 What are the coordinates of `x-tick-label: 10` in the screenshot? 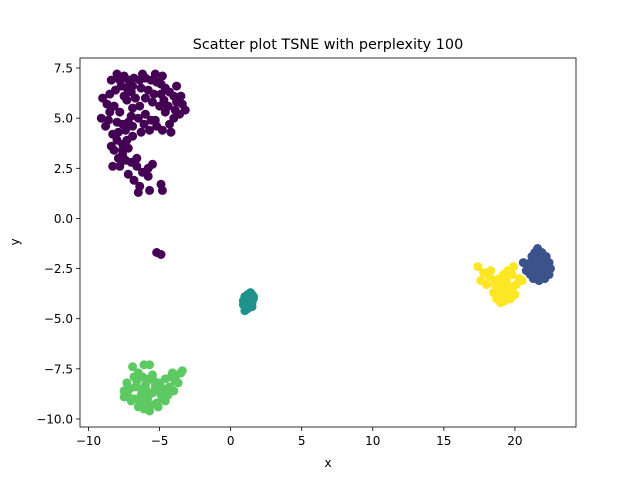 It's located at (372, 441).